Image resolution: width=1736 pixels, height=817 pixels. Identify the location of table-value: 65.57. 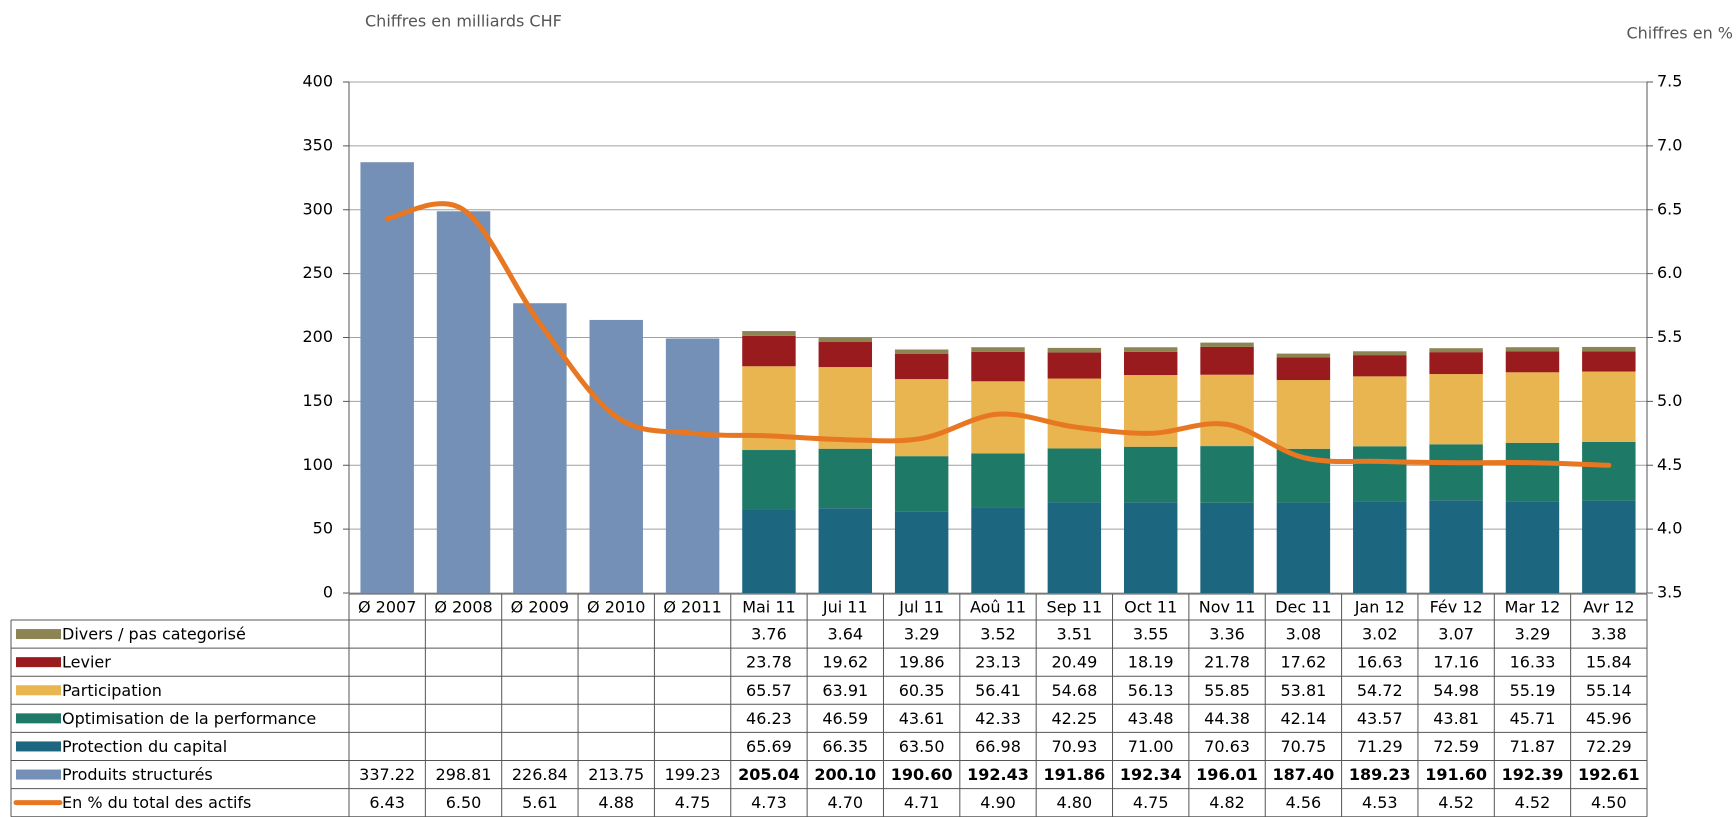
(769, 690).